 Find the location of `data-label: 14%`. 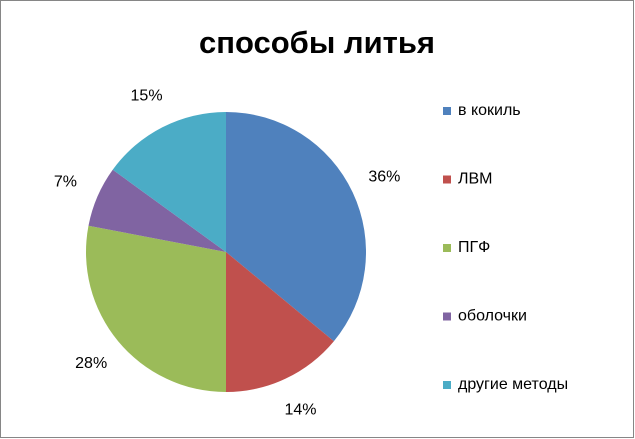

data-label: 14% is located at coordinates (300, 410).